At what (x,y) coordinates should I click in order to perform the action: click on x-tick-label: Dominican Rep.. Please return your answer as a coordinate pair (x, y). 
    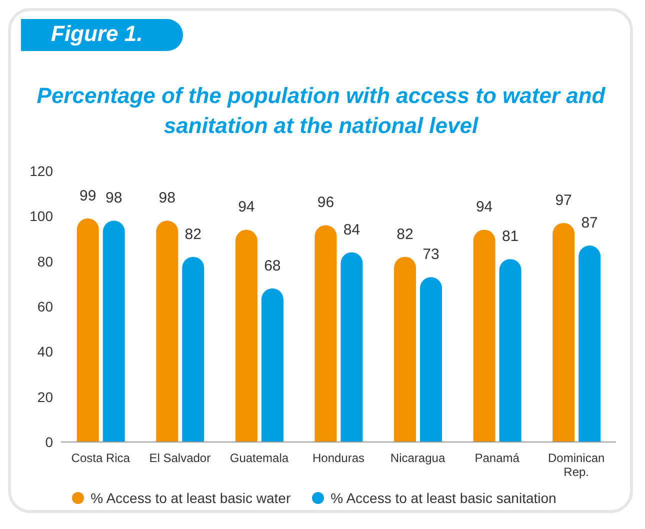
    Looking at the image, I should click on (576, 465).